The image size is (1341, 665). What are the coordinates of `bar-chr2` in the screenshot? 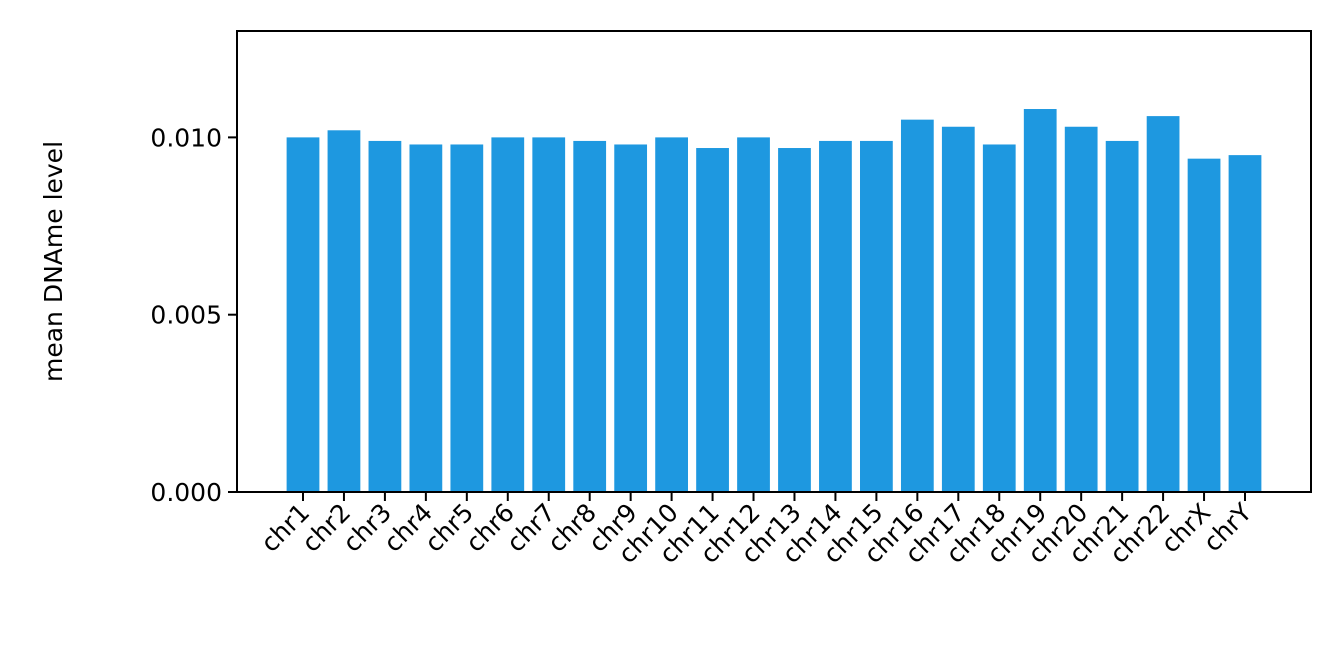 It's located at (344, 311).